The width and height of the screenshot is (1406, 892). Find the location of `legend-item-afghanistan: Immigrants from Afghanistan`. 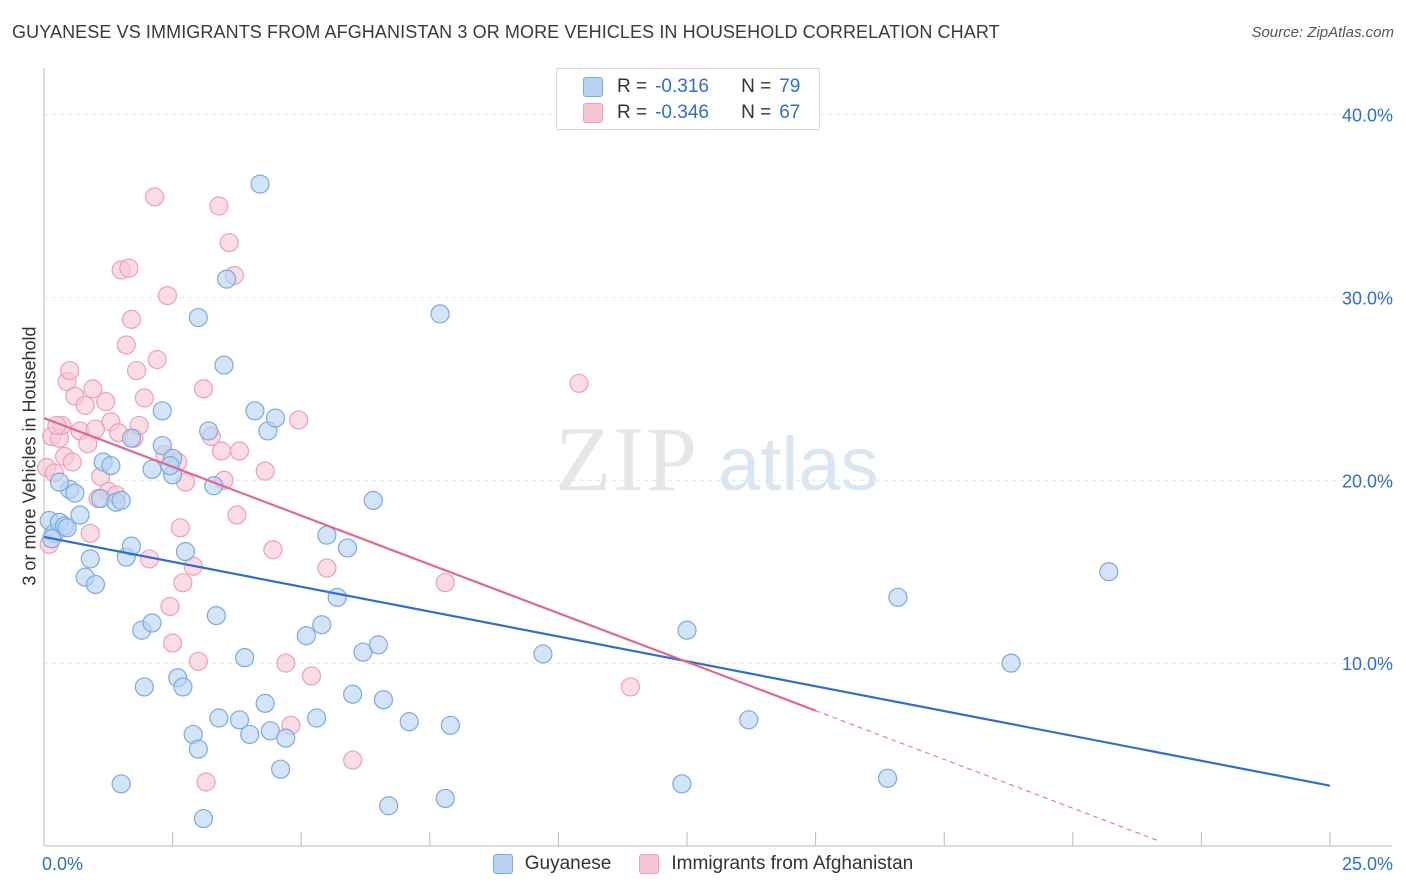

legend-item-afghanistan: Immigrants from Afghanistan is located at coordinates (776, 864).